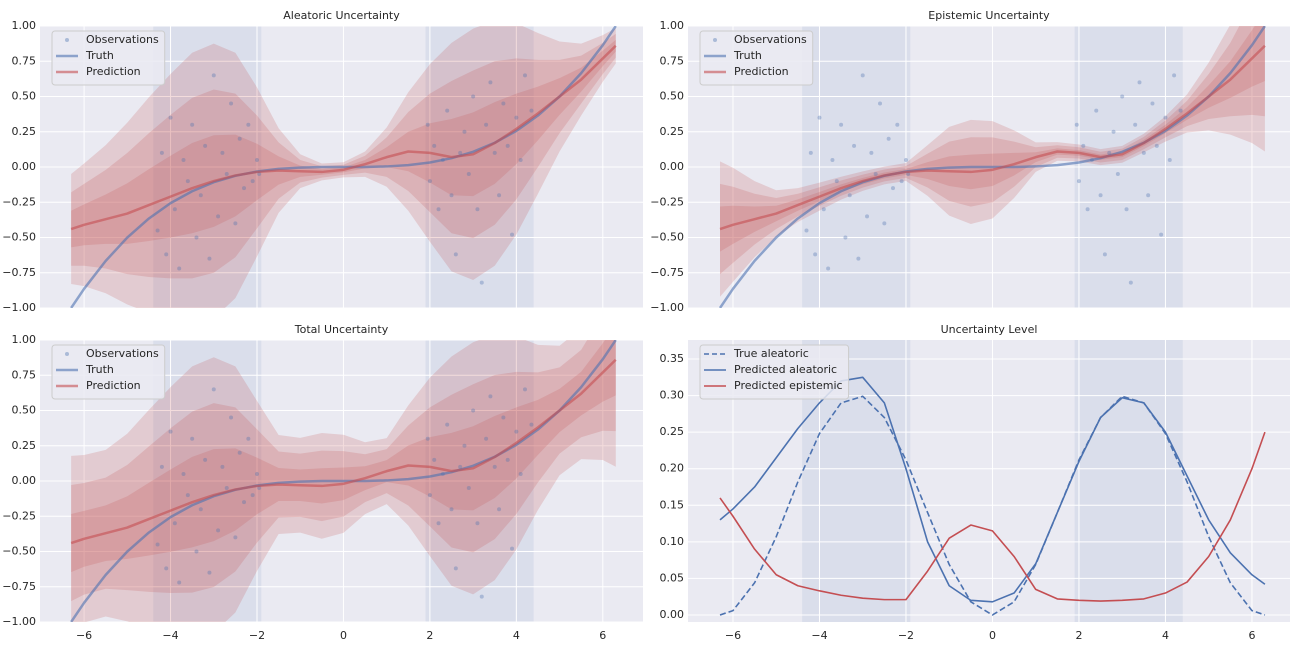 The width and height of the screenshot is (1292, 647). Describe the element at coordinates (343, 143) in the screenshot. I see `uncertainty-band` at that location.